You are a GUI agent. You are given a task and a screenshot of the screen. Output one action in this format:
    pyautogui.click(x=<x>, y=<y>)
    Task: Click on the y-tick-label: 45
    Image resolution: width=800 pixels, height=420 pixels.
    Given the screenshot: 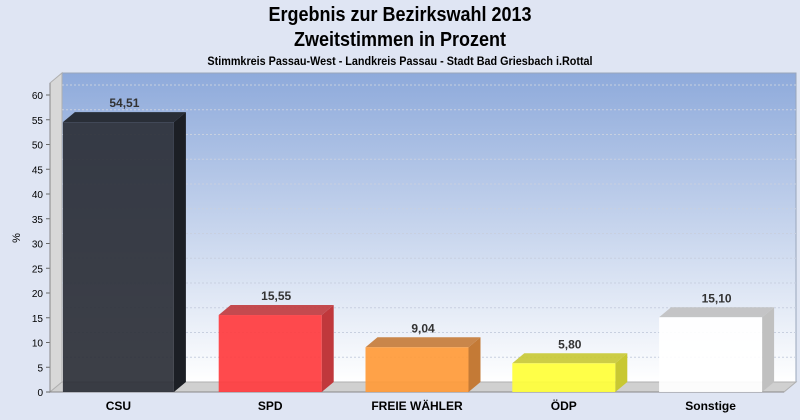 What is the action you would take?
    pyautogui.click(x=38, y=170)
    